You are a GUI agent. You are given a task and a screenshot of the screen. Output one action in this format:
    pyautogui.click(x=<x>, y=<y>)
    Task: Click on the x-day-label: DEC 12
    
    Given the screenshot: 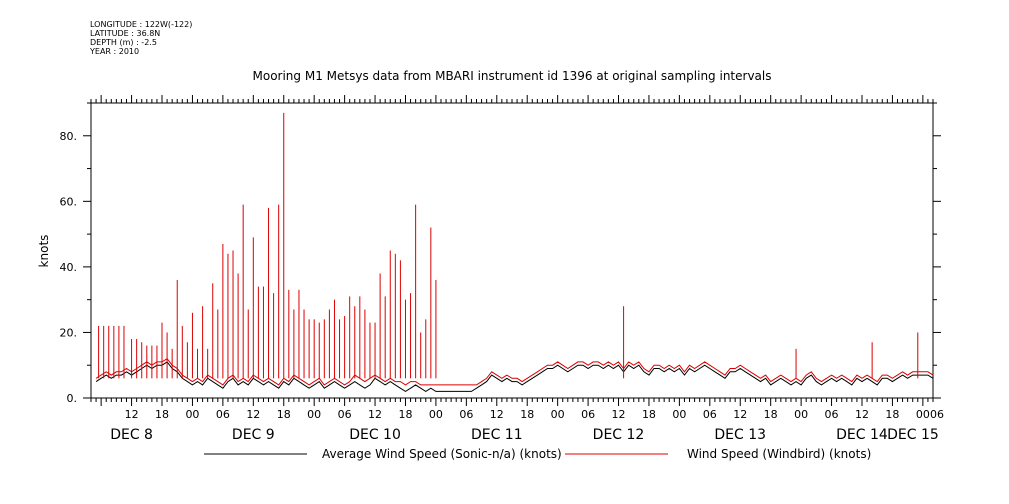 What is the action you would take?
    pyautogui.click(x=619, y=435)
    